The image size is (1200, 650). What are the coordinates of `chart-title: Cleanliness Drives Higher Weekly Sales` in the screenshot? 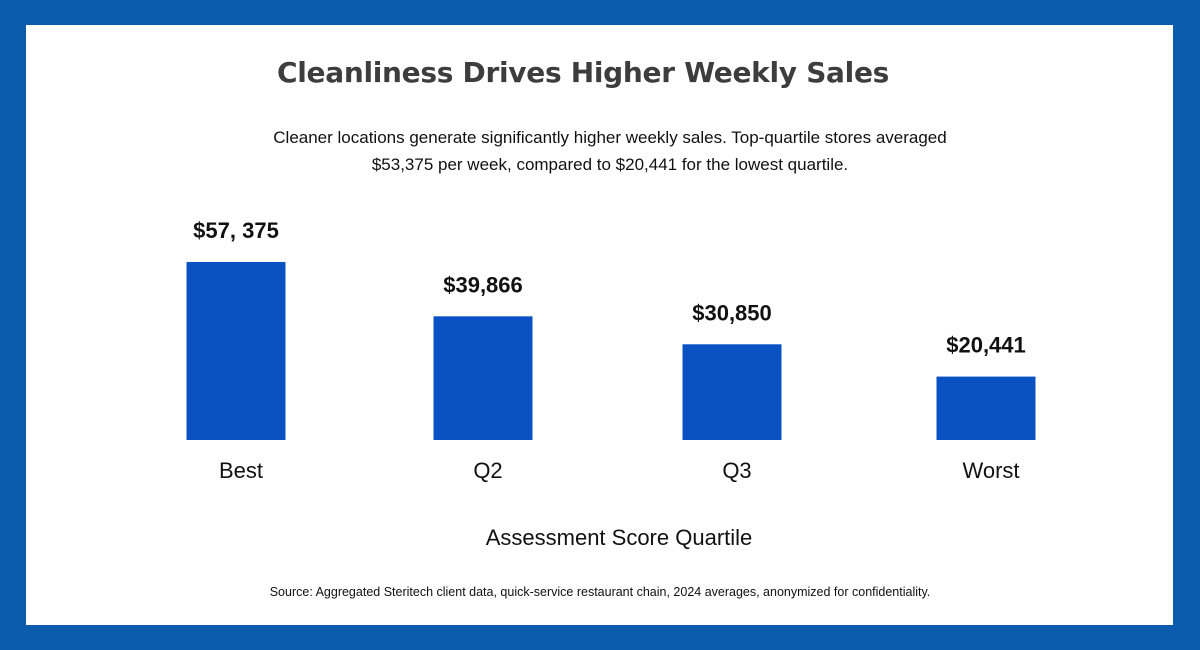 It's located at (583, 72).